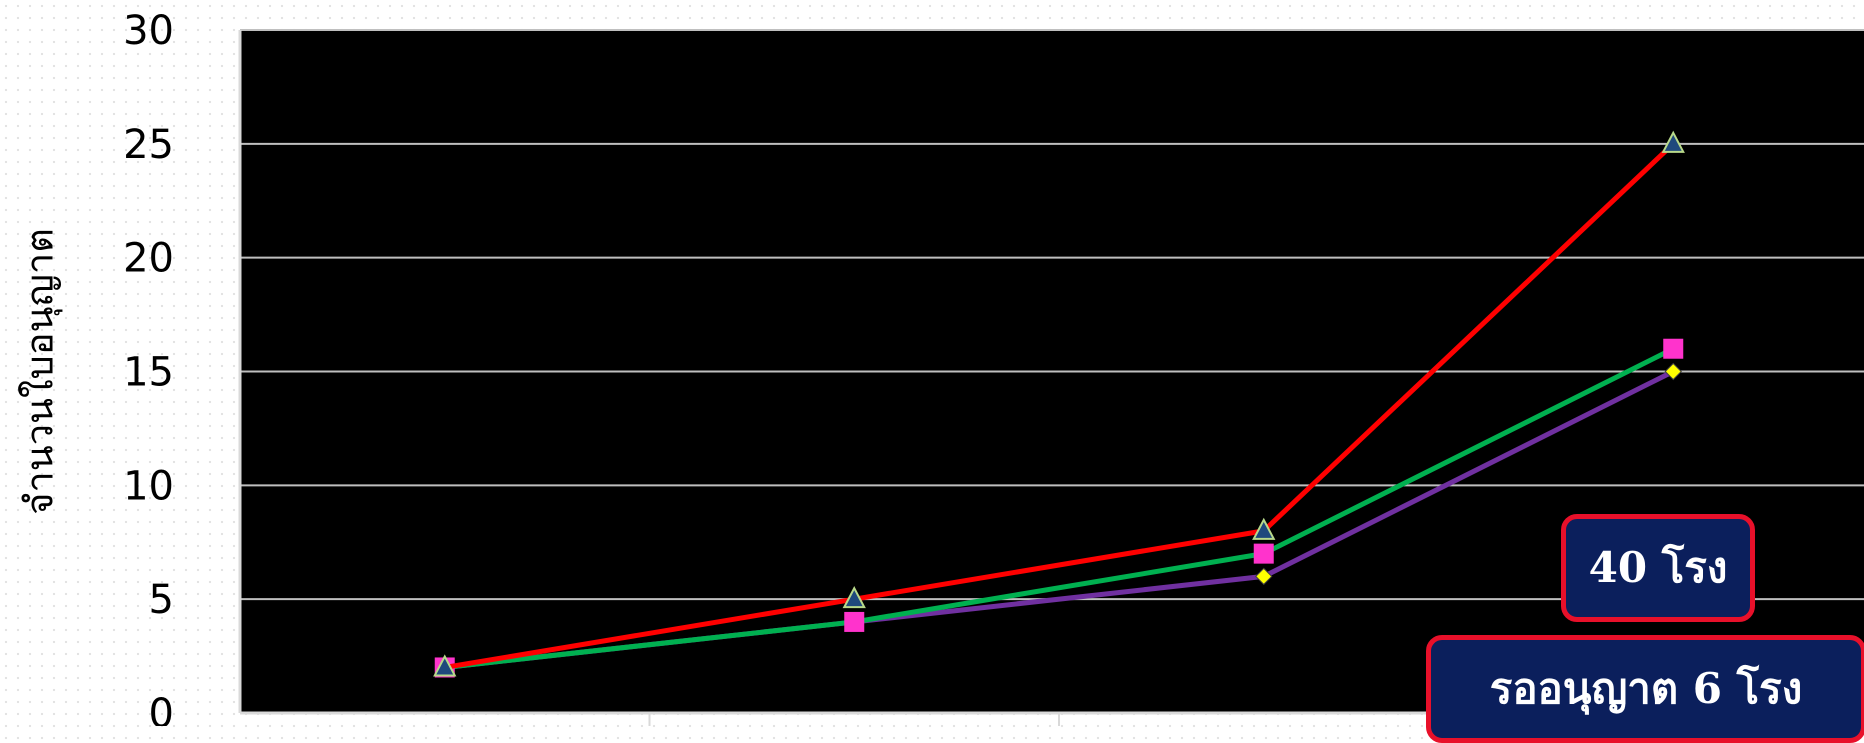  I want to click on y-tick-label: 5, so click(161, 600).